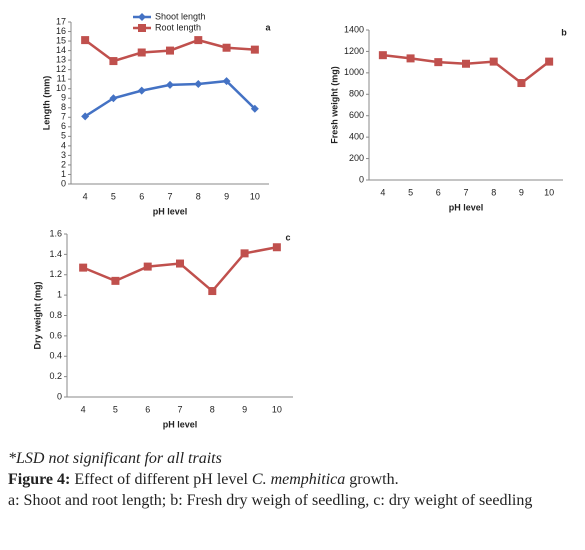  I want to click on y-tick-label: 3, so click(63, 155).